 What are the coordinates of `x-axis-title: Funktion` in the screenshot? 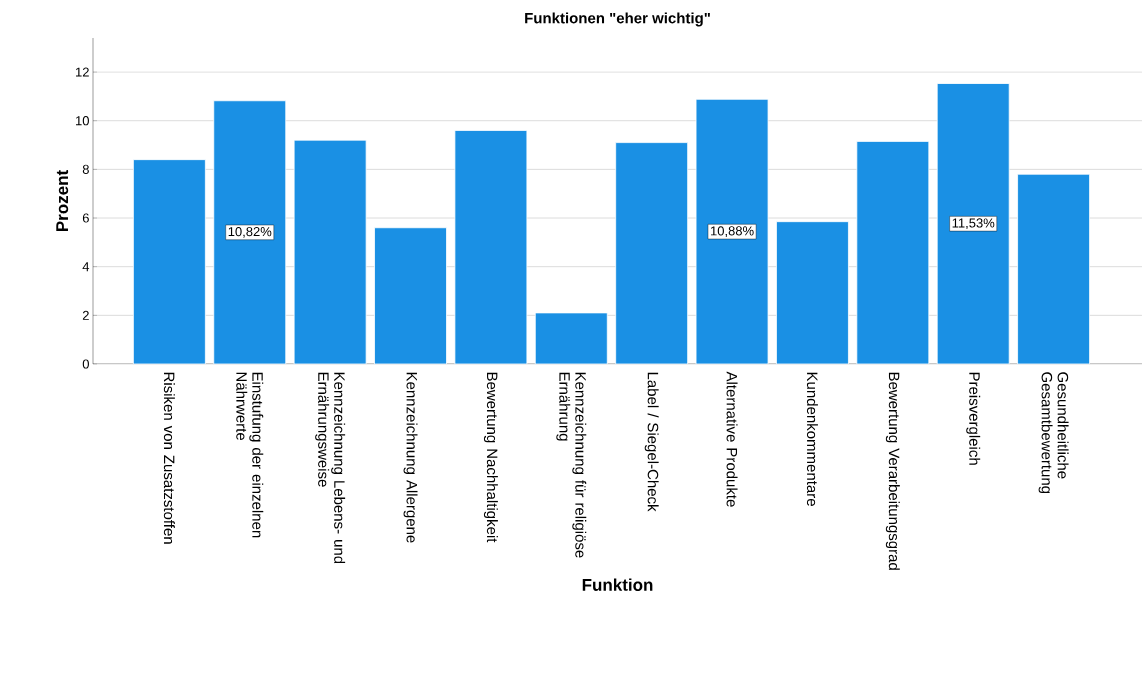 It's located at (617, 584).